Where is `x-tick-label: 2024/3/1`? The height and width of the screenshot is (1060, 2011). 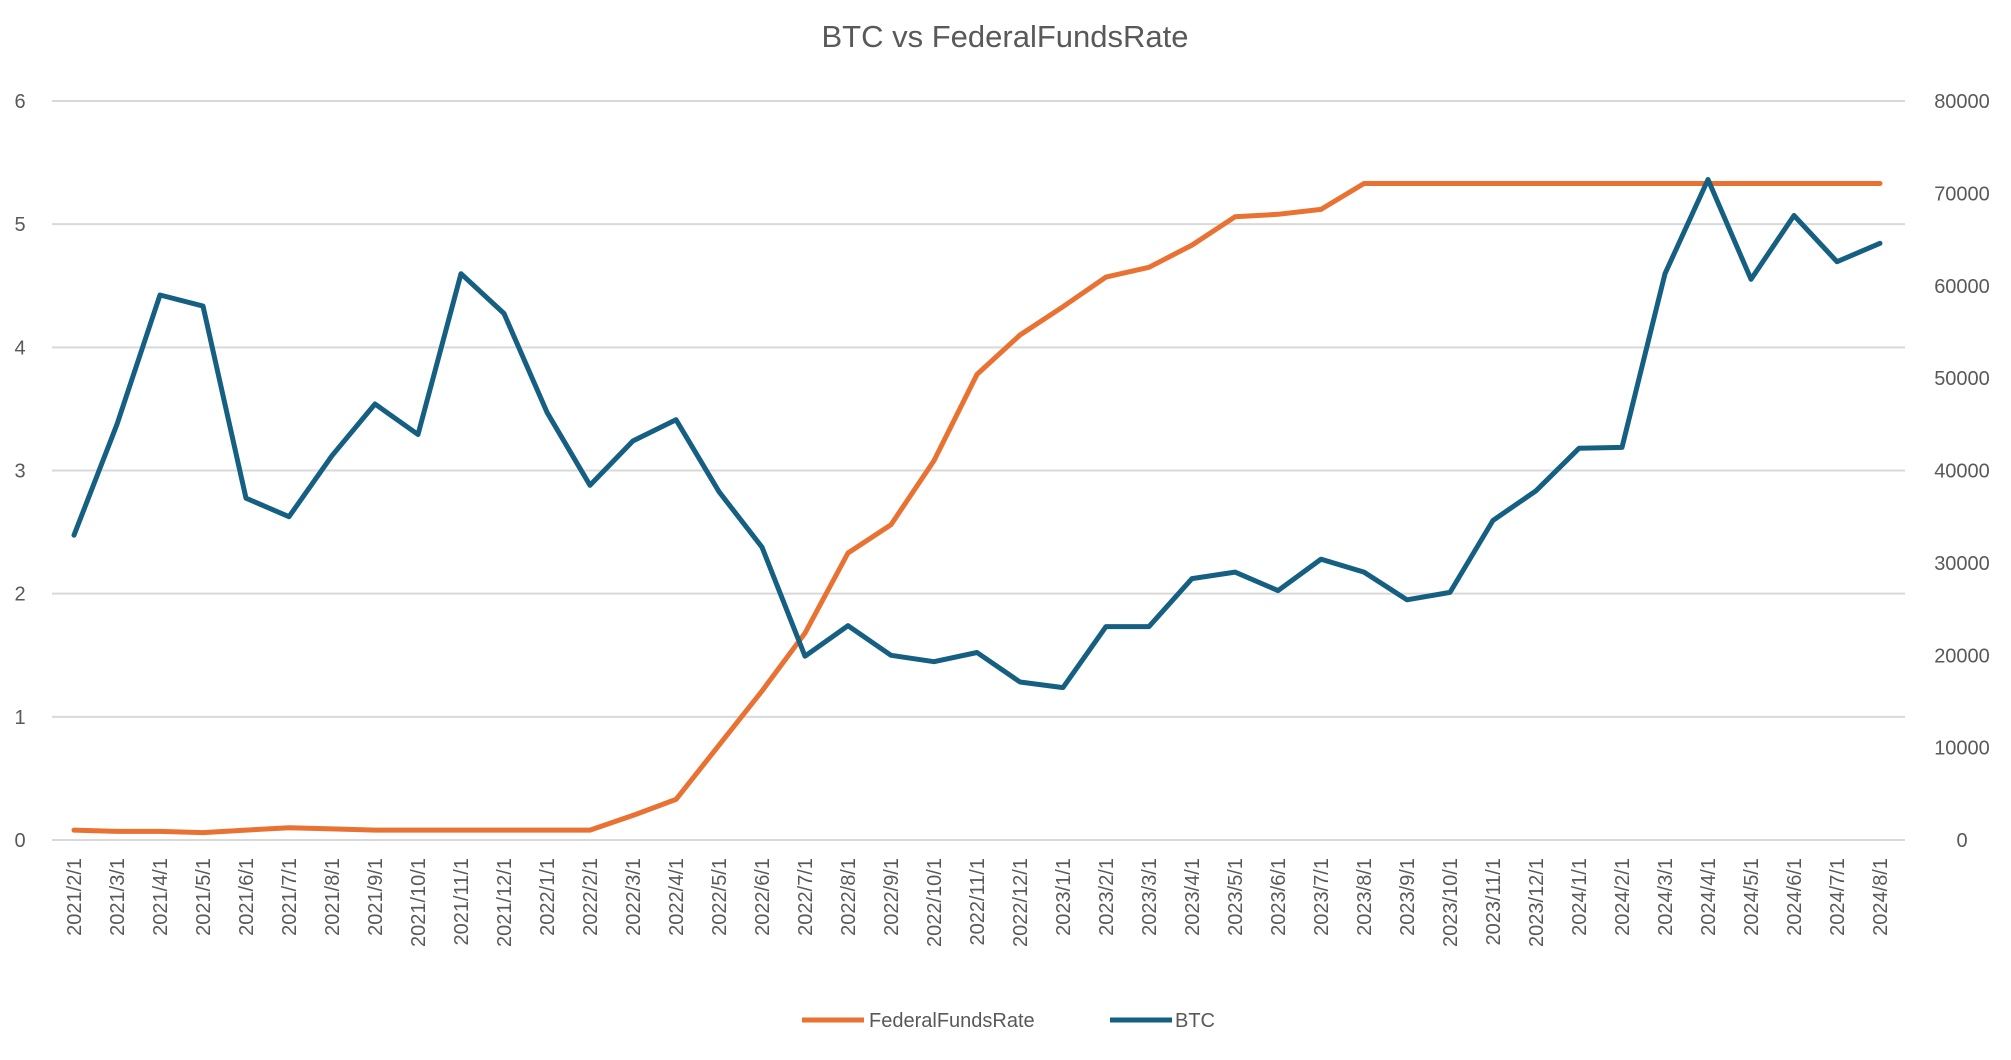 x-tick-label: 2024/3/1 is located at coordinates (1666, 897).